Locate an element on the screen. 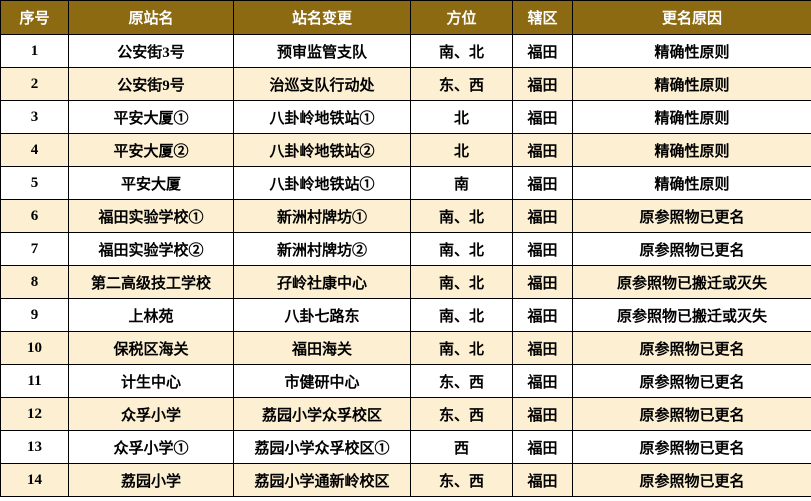 The width and height of the screenshot is (811, 501). table-cell: 公安街9号 is located at coordinates (151, 84).